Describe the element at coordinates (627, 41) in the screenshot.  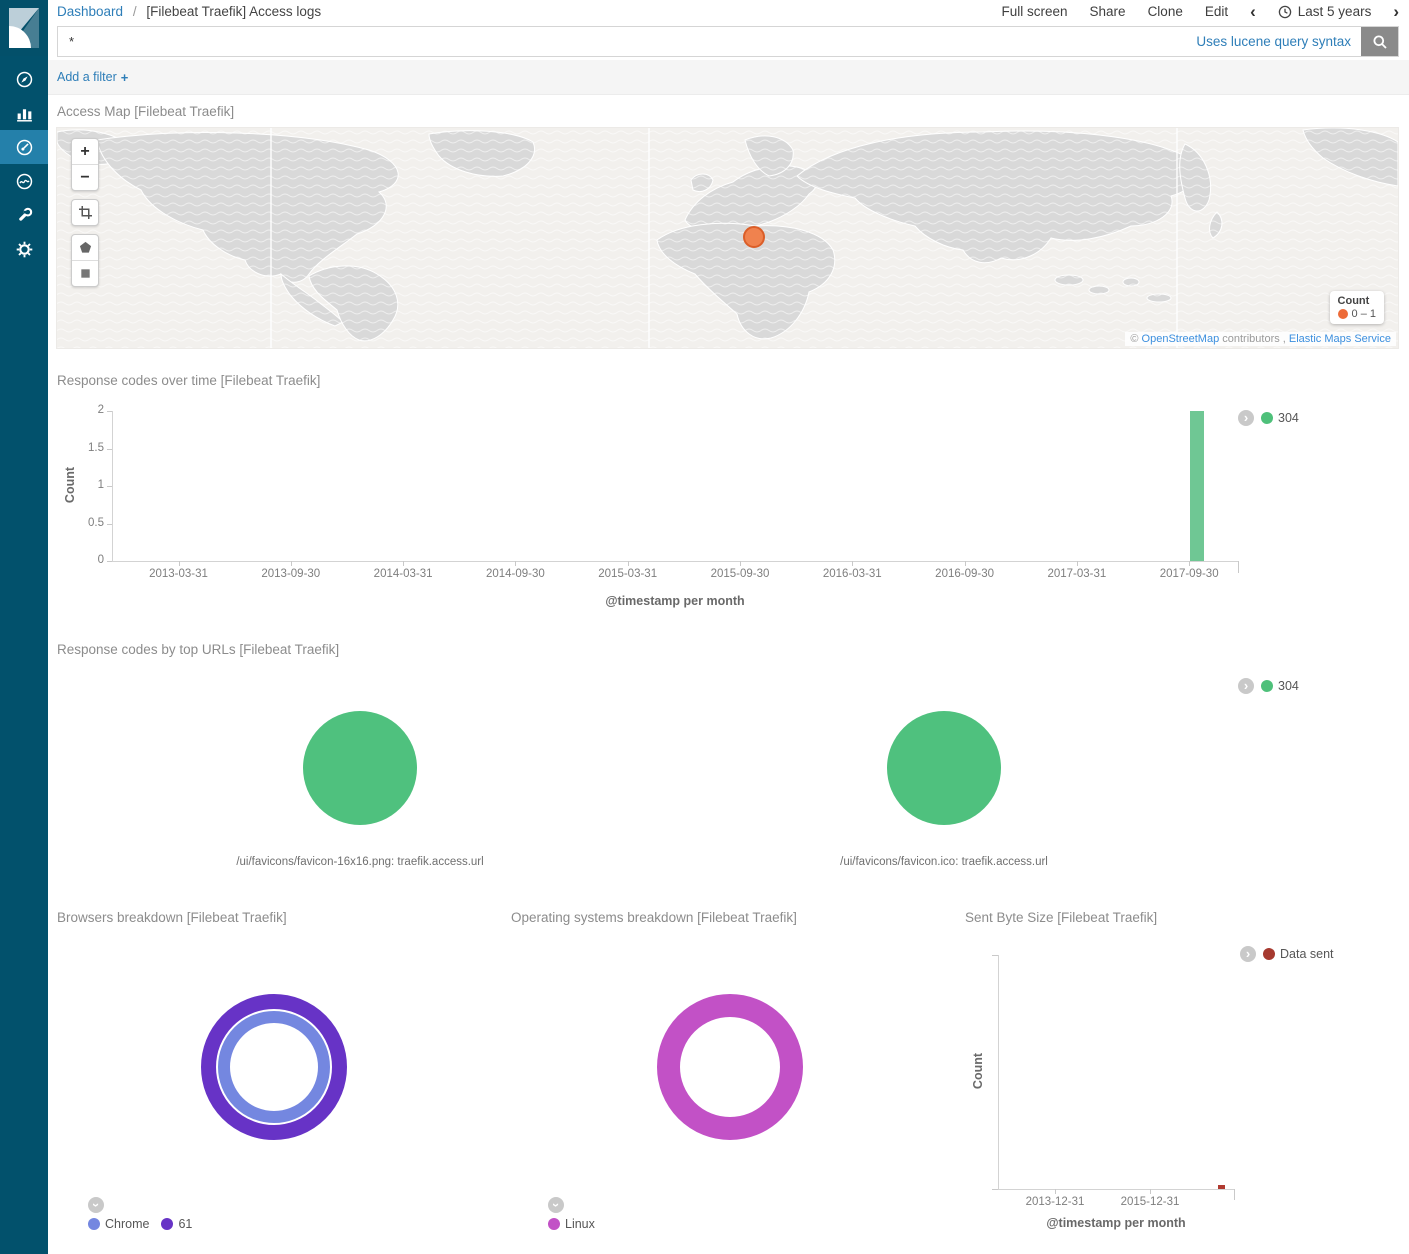
I see `query-input` at that location.